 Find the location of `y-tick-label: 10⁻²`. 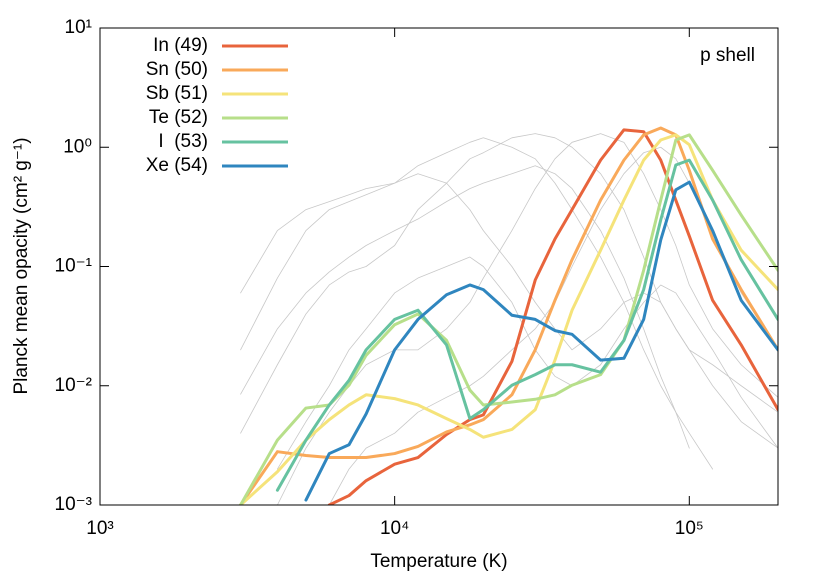

y-tick-label: 10⁻² is located at coordinates (74, 385).